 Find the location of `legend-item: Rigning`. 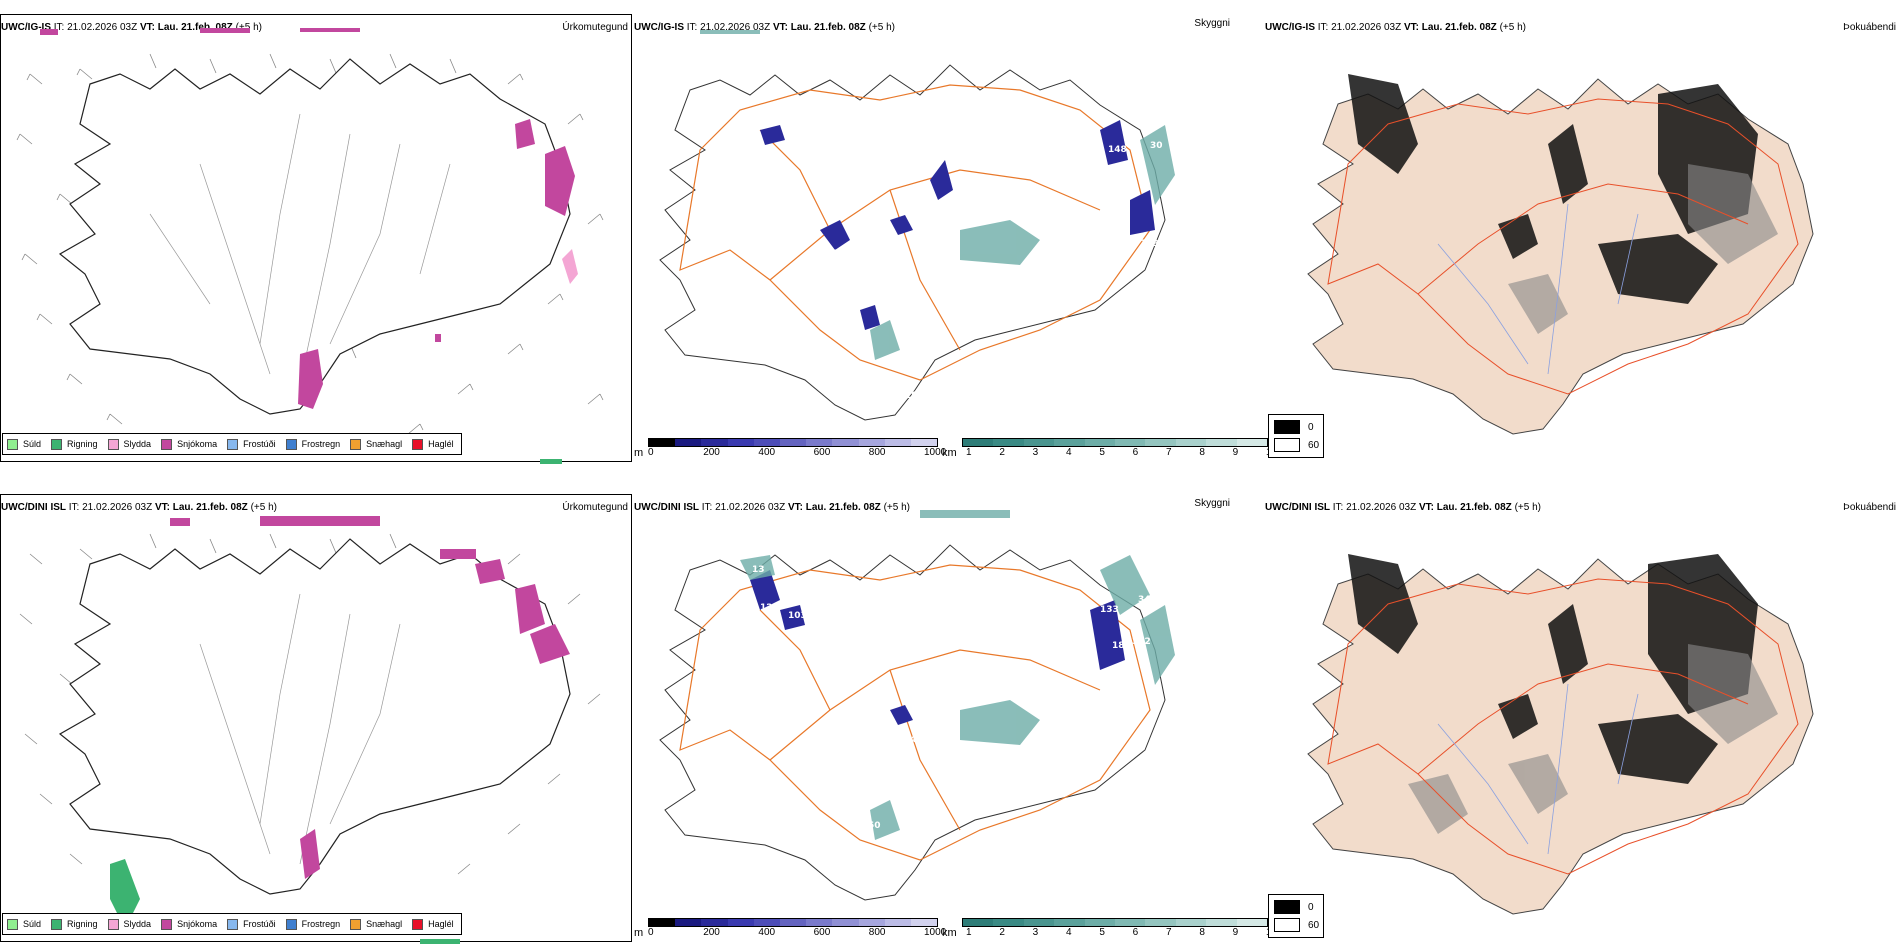

legend-item: Rigning is located at coordinates (74, 444).